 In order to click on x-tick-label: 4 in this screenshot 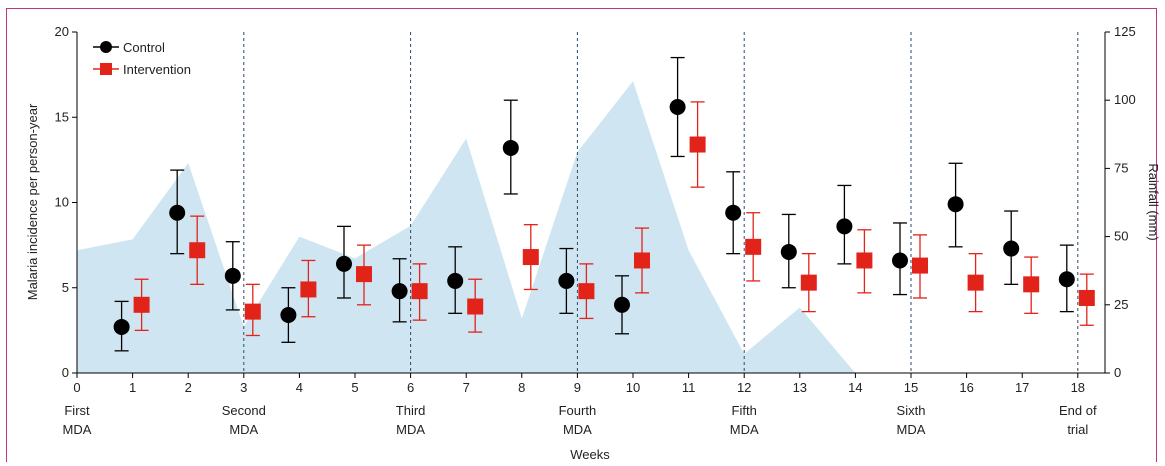, I will do `click(299, 387)`.